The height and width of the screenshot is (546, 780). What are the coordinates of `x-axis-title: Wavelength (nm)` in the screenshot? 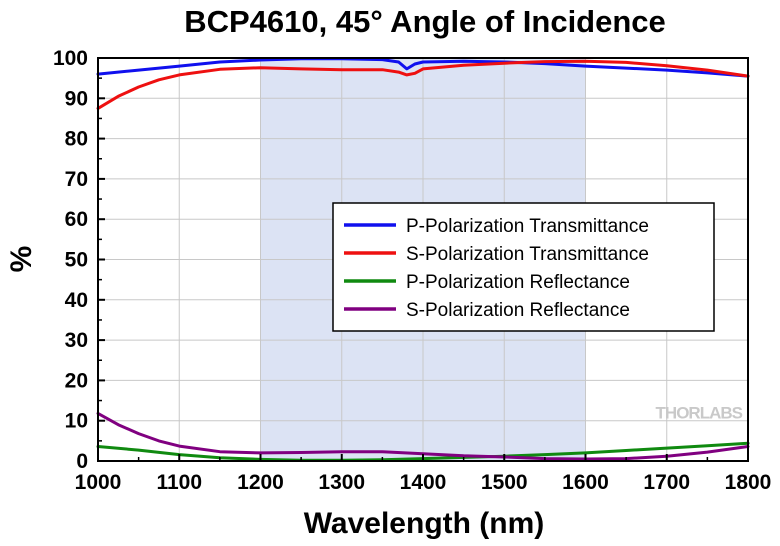 It's located at (424, 523).